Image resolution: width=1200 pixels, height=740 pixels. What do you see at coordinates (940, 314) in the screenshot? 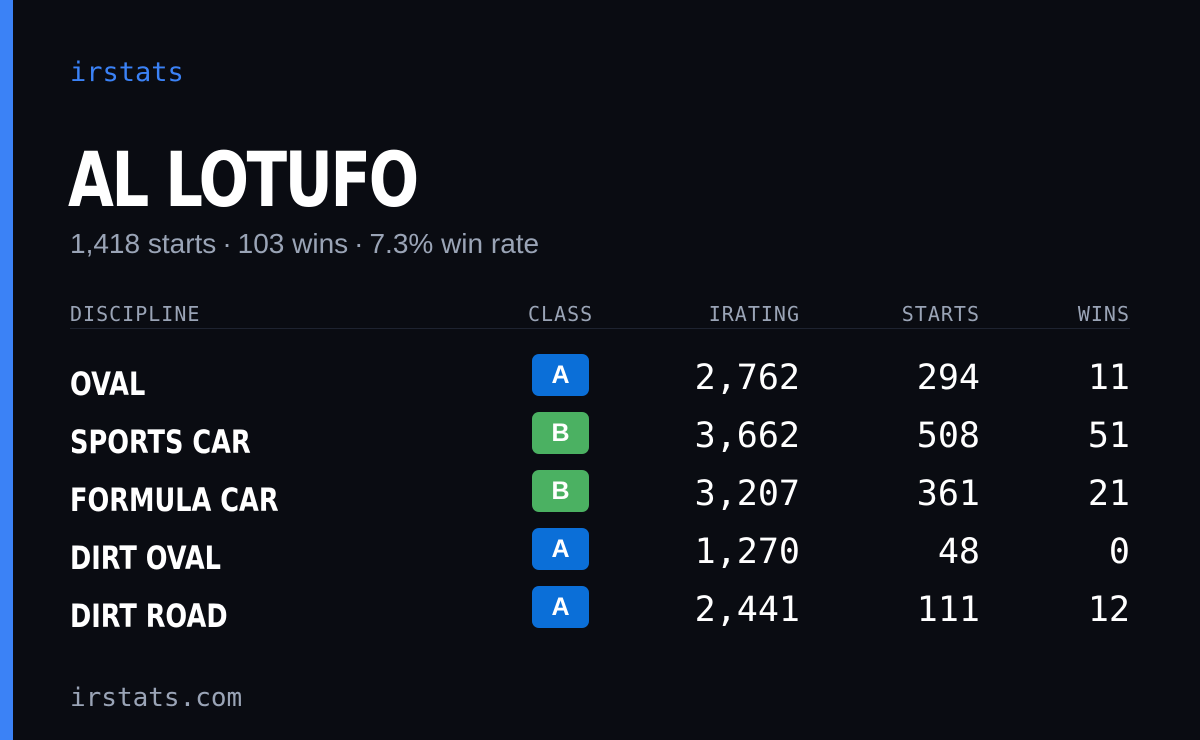
I see `header-starts: STARTS` at bounding box center [940, 314].